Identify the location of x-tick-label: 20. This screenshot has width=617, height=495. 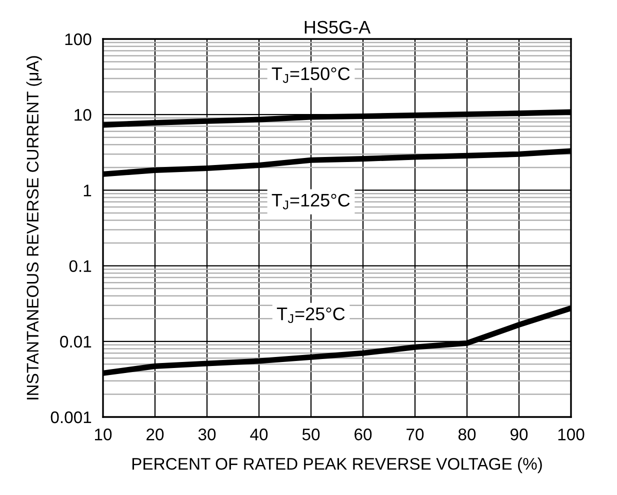
(155, 434).